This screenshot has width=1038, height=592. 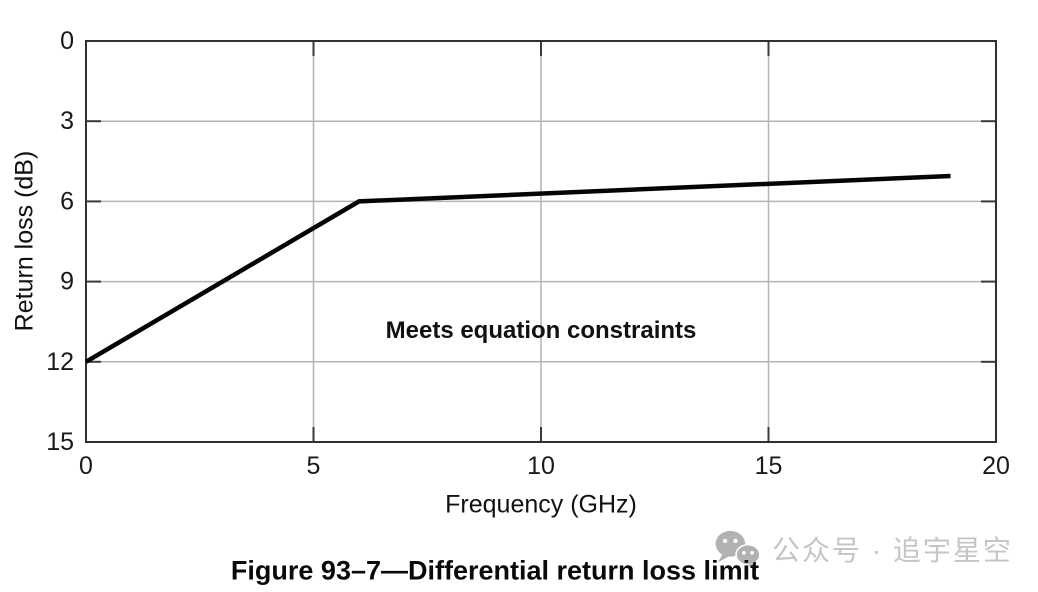 I want to click on wechat-icon, so click(x=738, y=549).